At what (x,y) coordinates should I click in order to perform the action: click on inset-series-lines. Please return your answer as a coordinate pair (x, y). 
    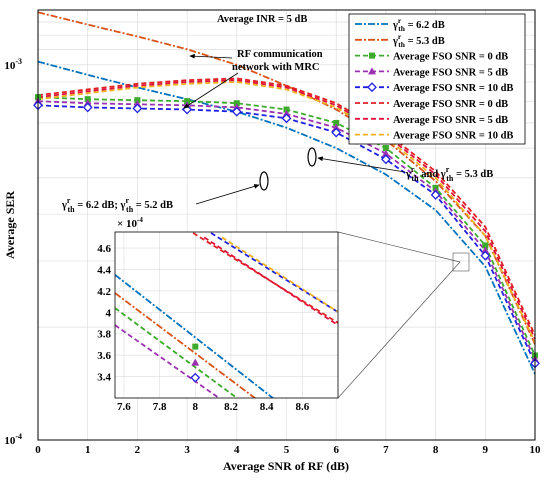
    Looking at the image, I should click on (226, 315).